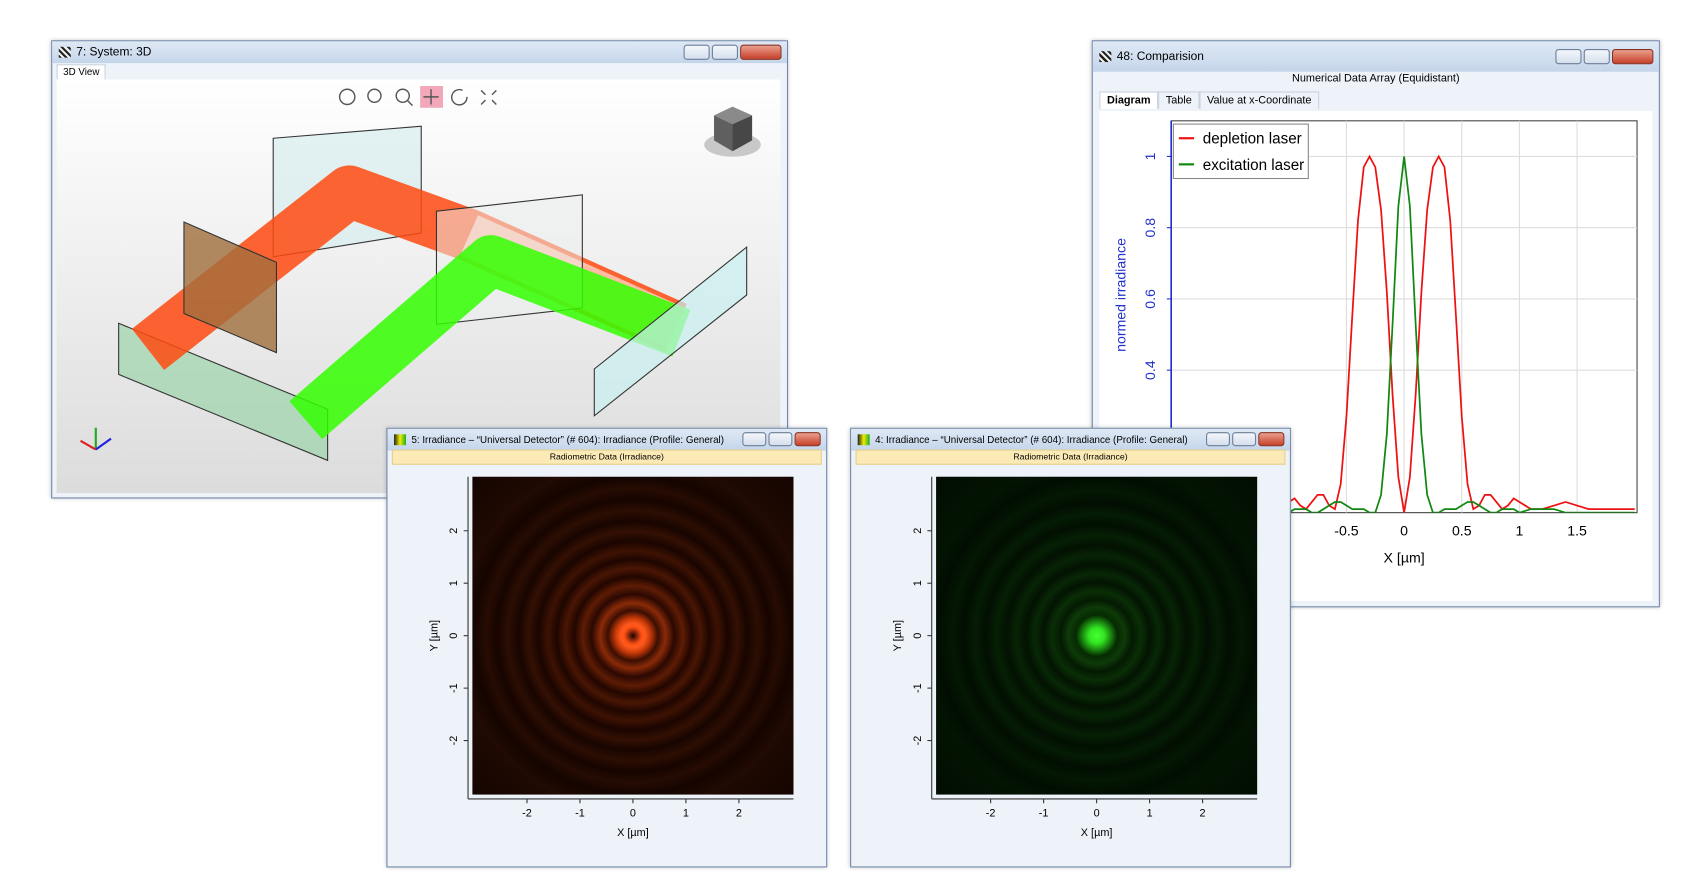 This screenshot has width=1698, height=891. I want to click on y-axis-label: normed irradiance, so click(1120, 295).